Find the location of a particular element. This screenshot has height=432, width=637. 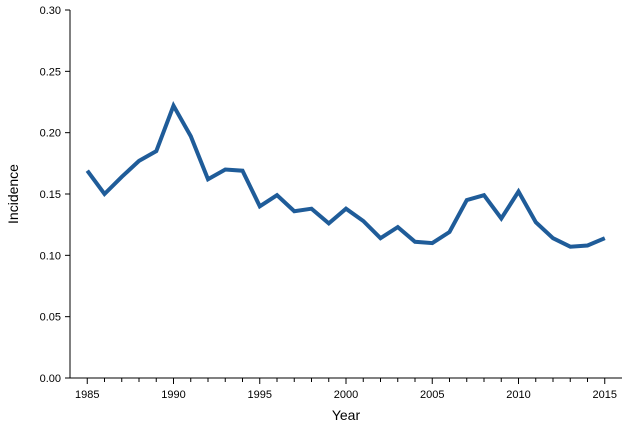

y-axis-ticks: 0.00 0.05 0.10 0.15 0.20 0.25 0.30 is located at coordinates (55, 195).